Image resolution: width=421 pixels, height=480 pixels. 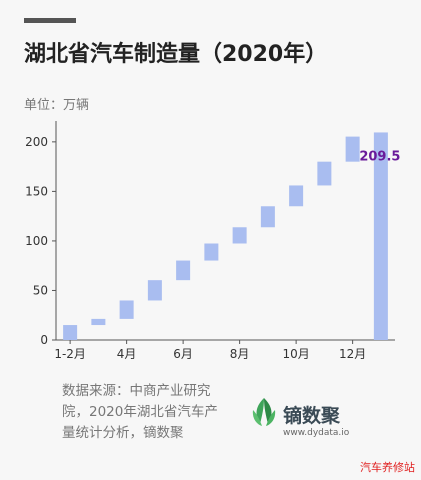 What do you see at coordinates (127, 354) in the screenshot?
I see `x-tick-label: 4月` at bounding box center [127, 354].